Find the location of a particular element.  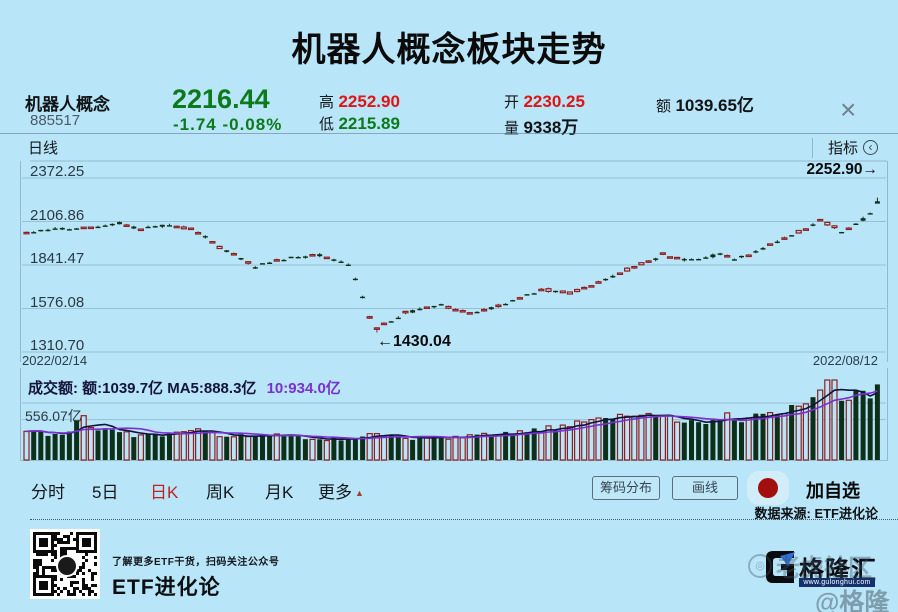

volume-value: 9338万 is located at coordinates (551, 127).